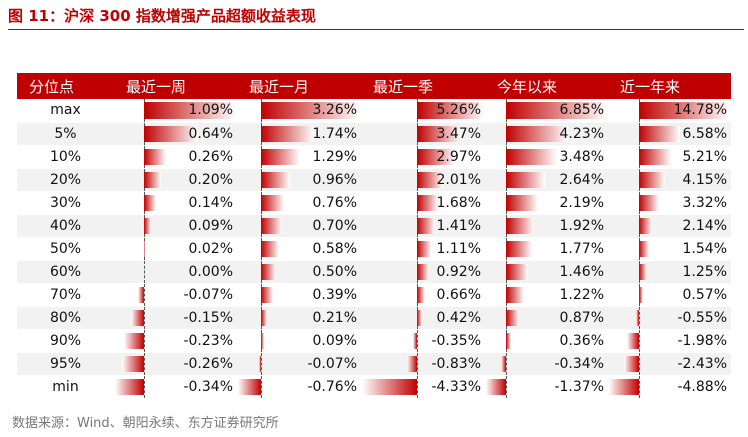  Describe the element at coordinates (374, 272) in the screenshot. I see `table-row: 60% 0.00% 0.50% 0.92% 1.46% 1.25%` at that location.